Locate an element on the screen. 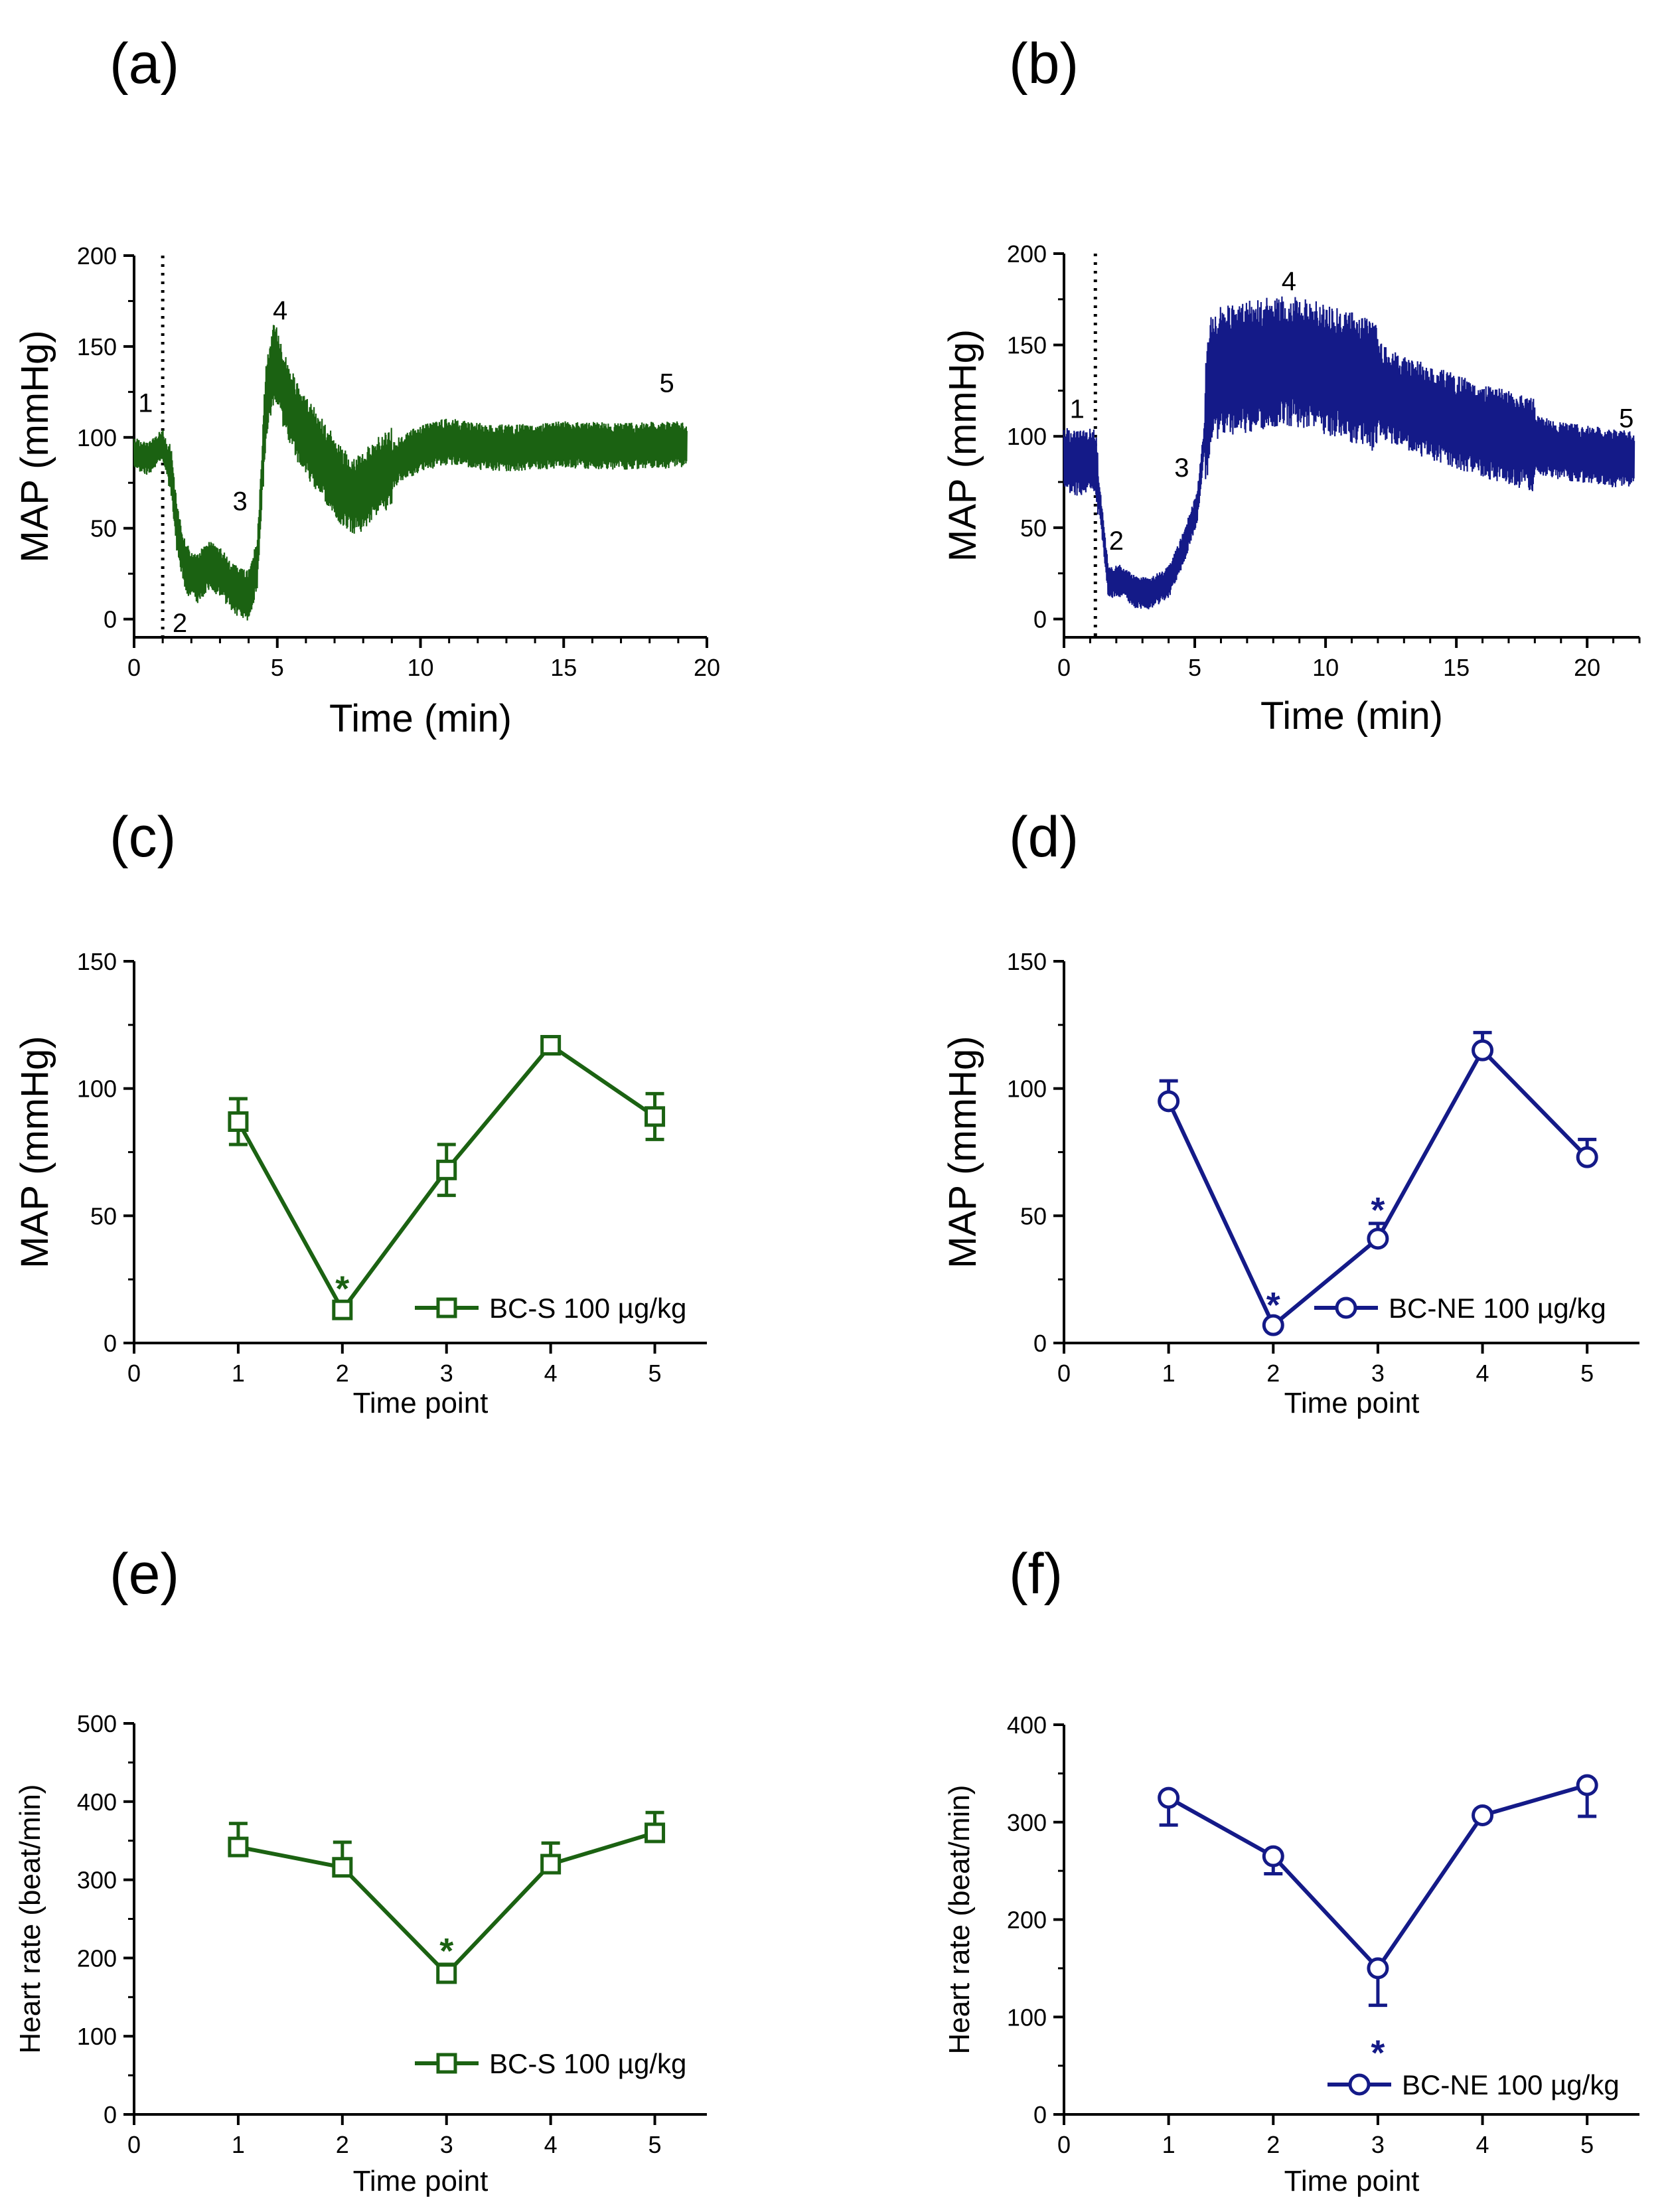 Image resolution: width=1668 pixels, height=2212 pixels. y-tick-label: 400 is located at coordinates (97, 1802).